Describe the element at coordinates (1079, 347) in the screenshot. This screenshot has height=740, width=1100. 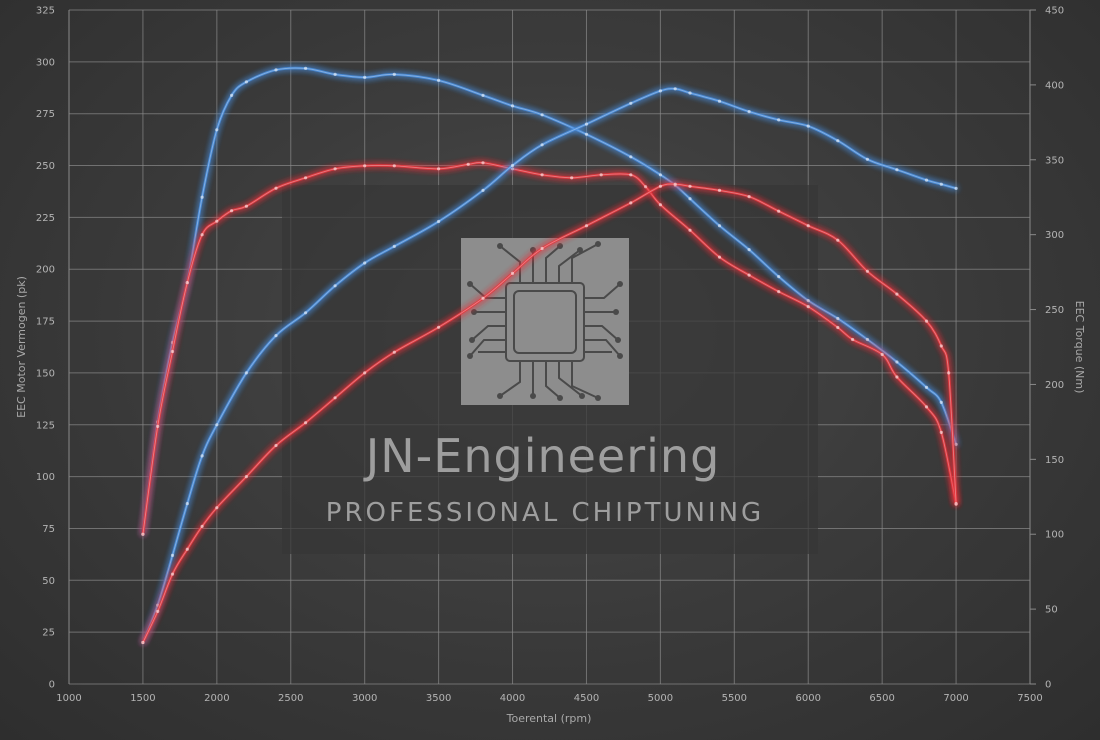
I see `y-right-axis-label: EEC Torque (Nm)` at that location.